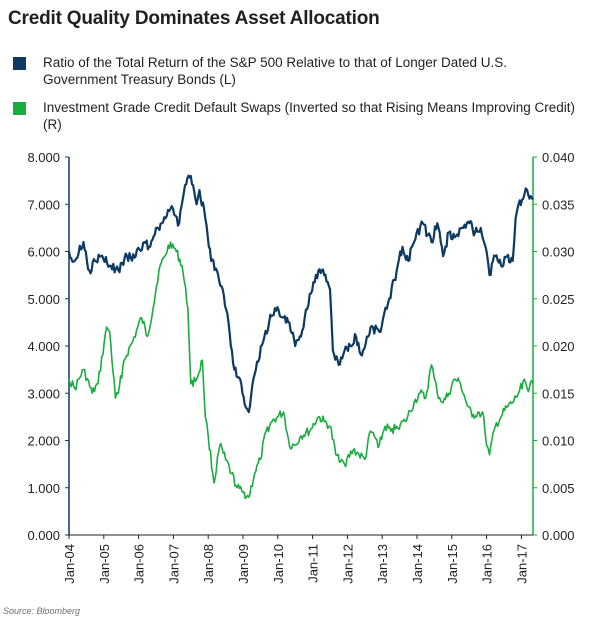  Describe the element at coordinates (208, 564) in the screenshot. I see `x-tick-label: Jan-08` at that location.